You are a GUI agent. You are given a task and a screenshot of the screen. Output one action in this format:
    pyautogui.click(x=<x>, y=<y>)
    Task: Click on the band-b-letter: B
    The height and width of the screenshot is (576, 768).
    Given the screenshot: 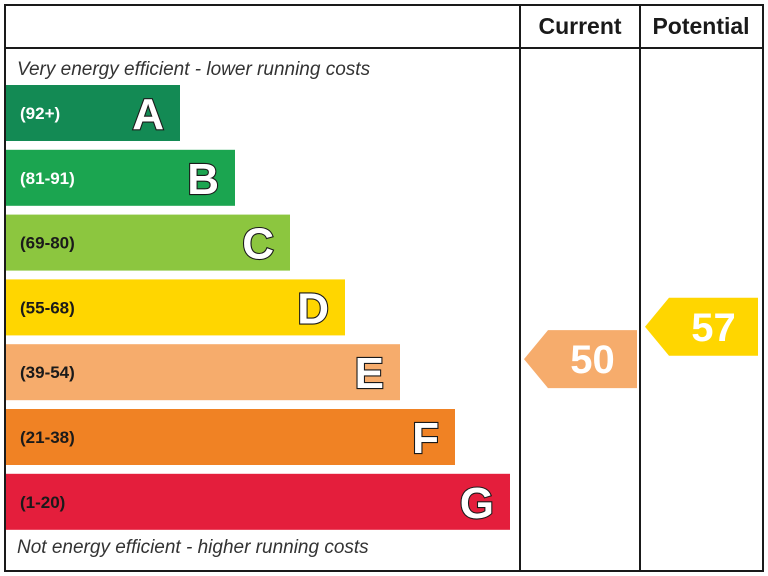 What is the action you would take?
    pyautogui.click(x=203, y=179)
    